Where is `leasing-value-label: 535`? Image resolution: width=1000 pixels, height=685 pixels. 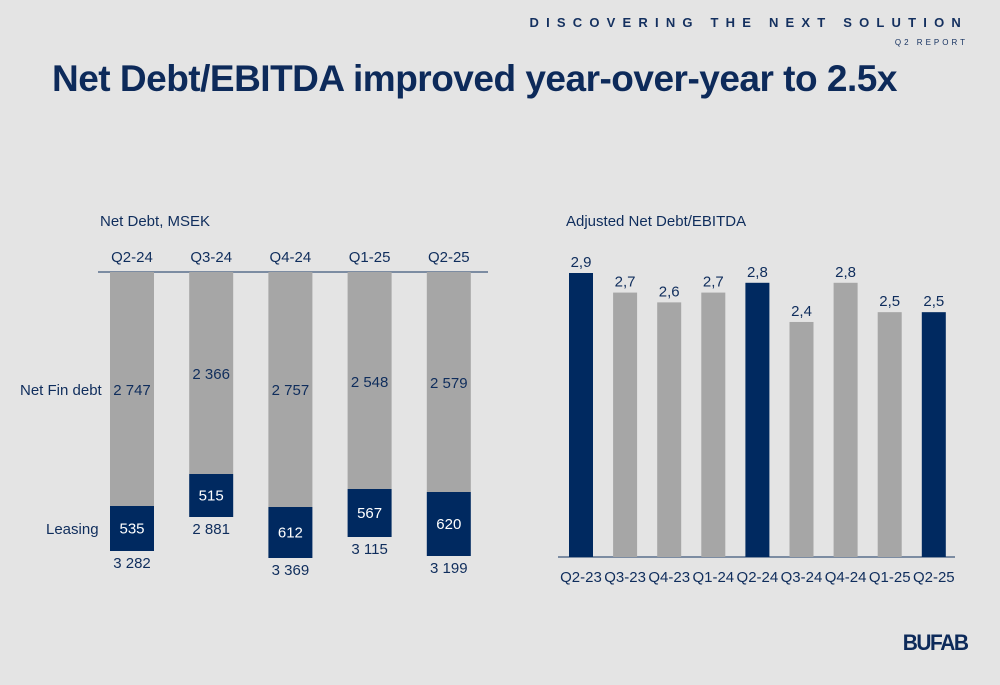
leasing-value-label: 535 is located at coordinates (131, 529).